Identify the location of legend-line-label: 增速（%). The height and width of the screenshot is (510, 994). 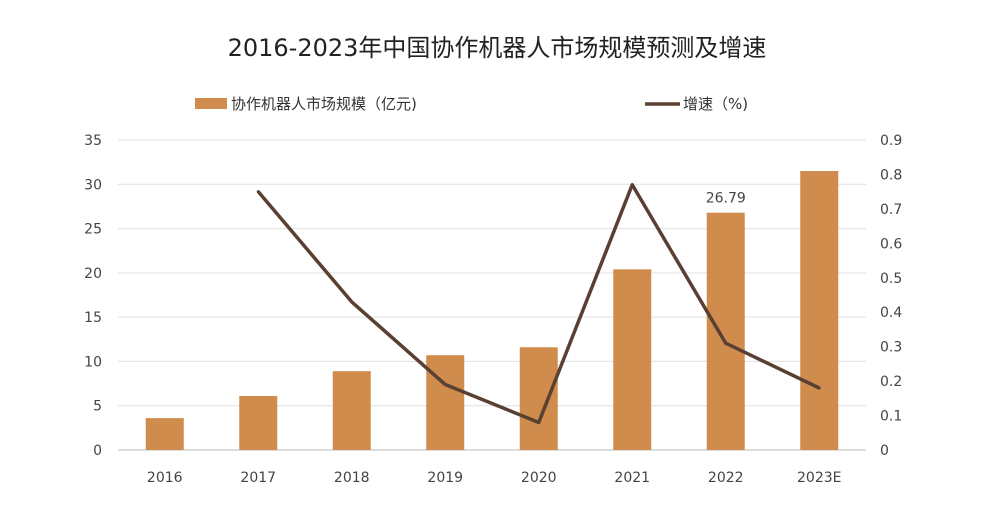
(715, 104).